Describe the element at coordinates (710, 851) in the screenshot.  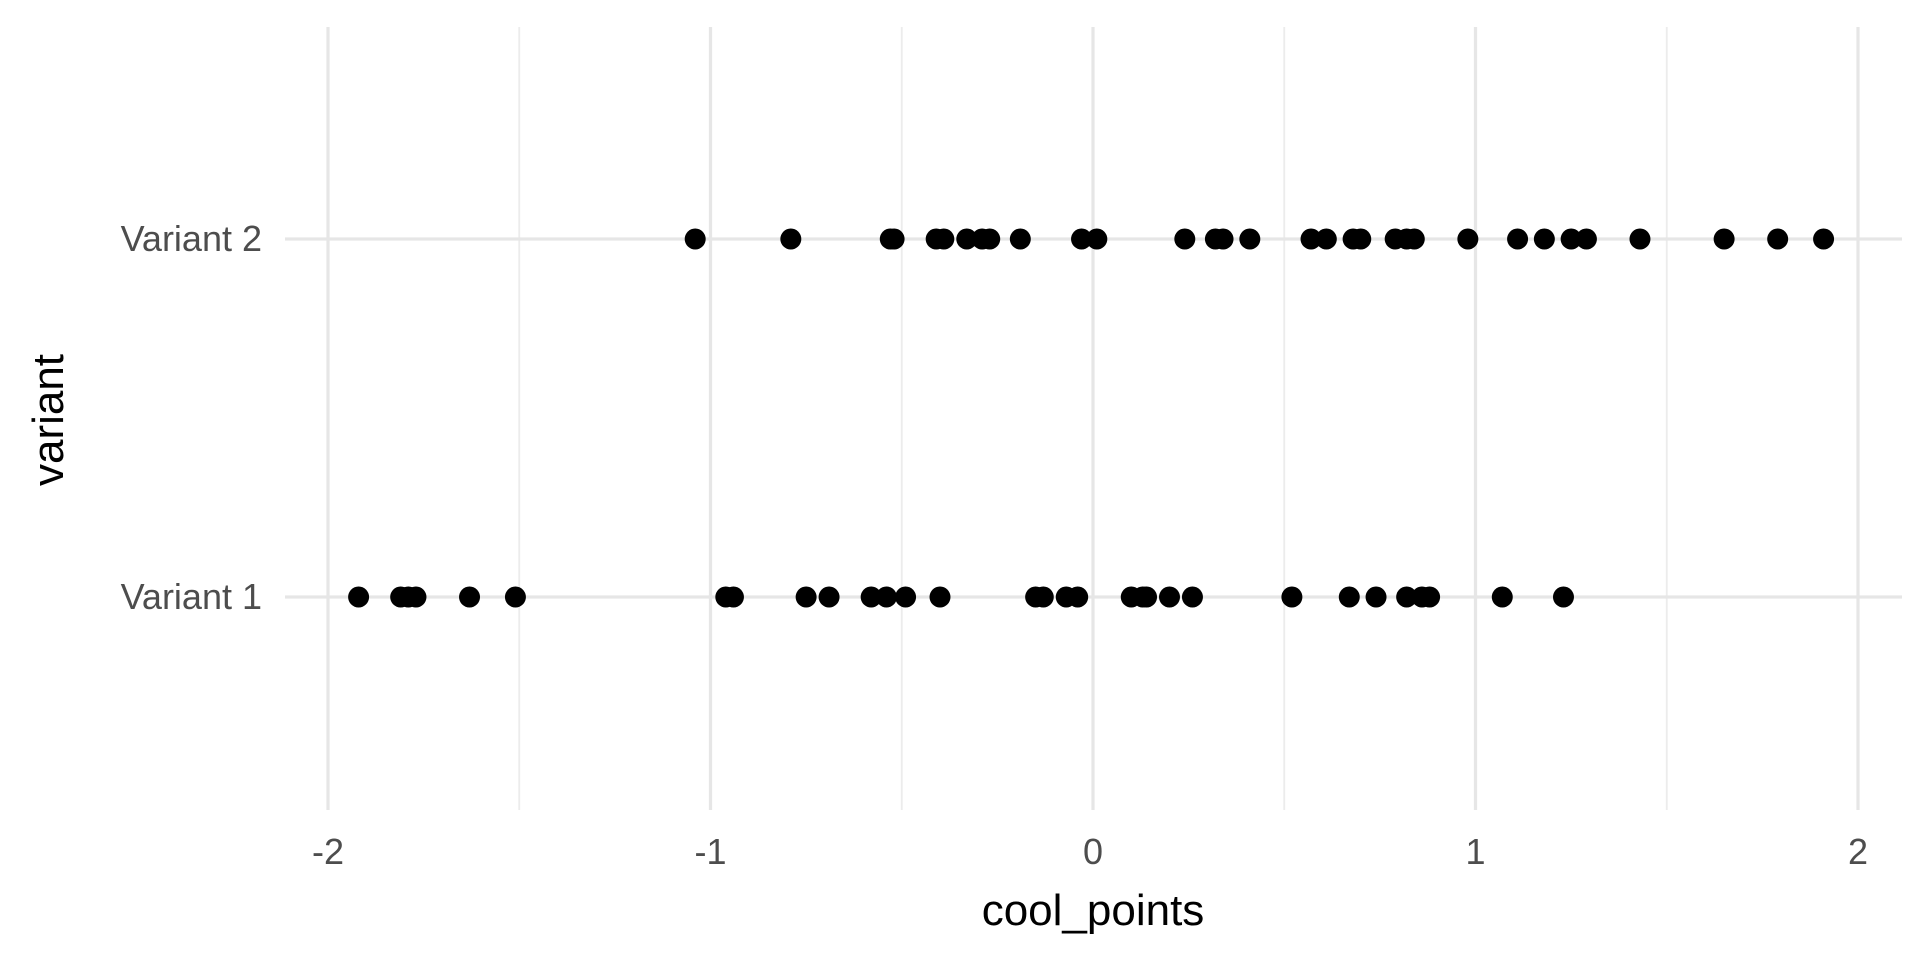
I see `x-tick-label: -1` at that location.